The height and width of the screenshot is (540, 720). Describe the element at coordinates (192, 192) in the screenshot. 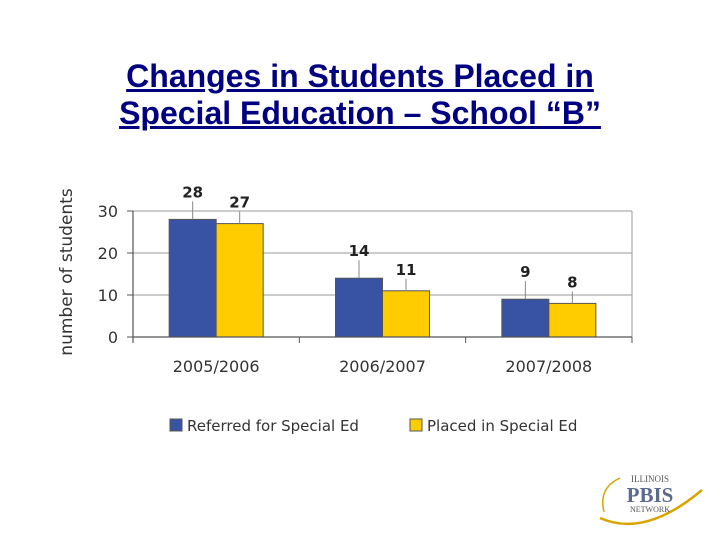

I see `data-label-referred-0: 28` at that location.